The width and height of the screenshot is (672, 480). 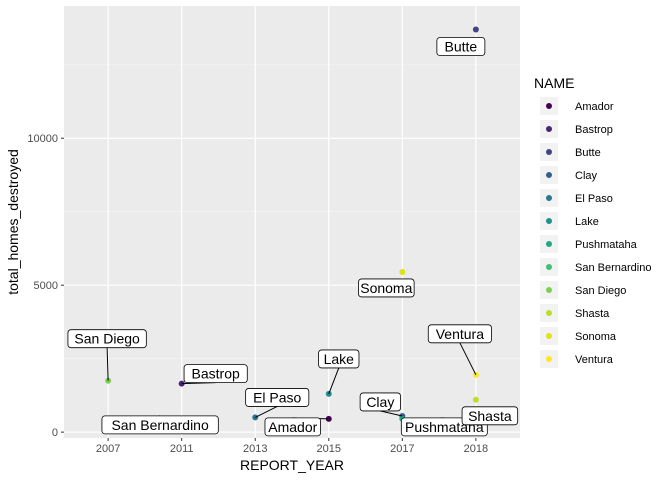 What do you see at coordinates (255, 449) in the screenshot?
I see `x-tick-label: 2013` at bounding box center [255, 449].